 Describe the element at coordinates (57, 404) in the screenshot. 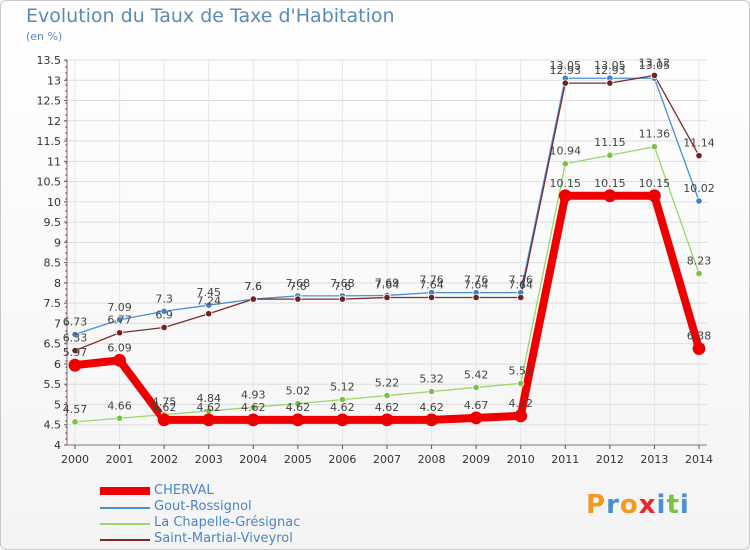

I see `y-tick-label: 5` at that location.